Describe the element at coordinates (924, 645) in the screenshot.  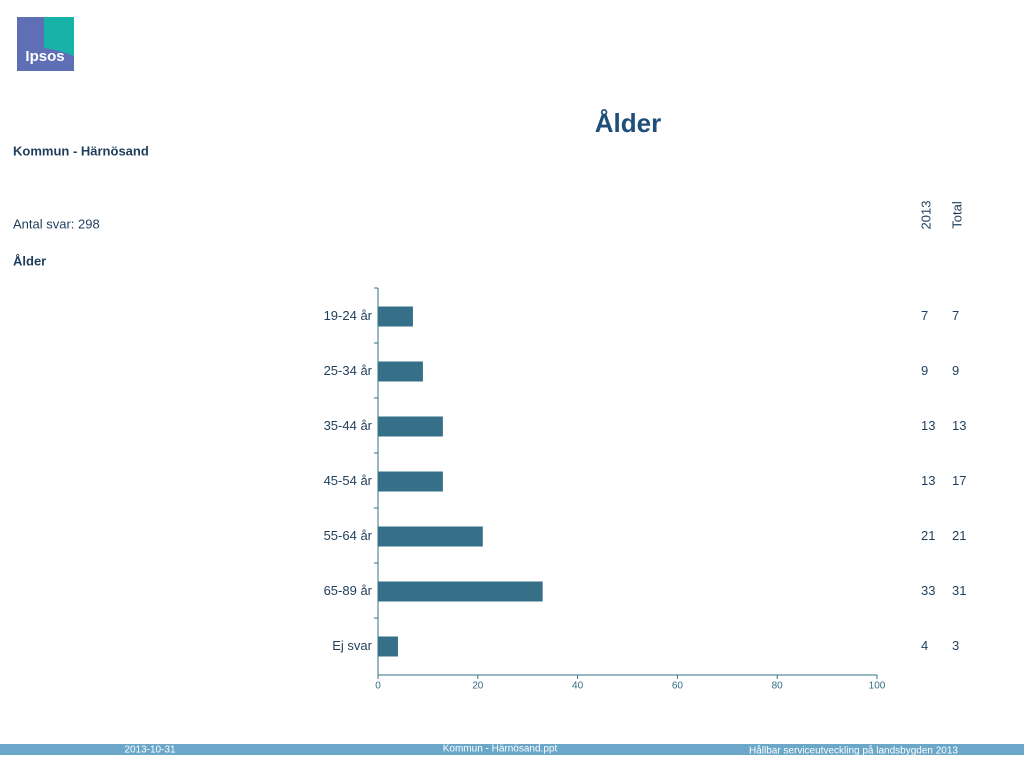
I see `table-value: 4` at that location.